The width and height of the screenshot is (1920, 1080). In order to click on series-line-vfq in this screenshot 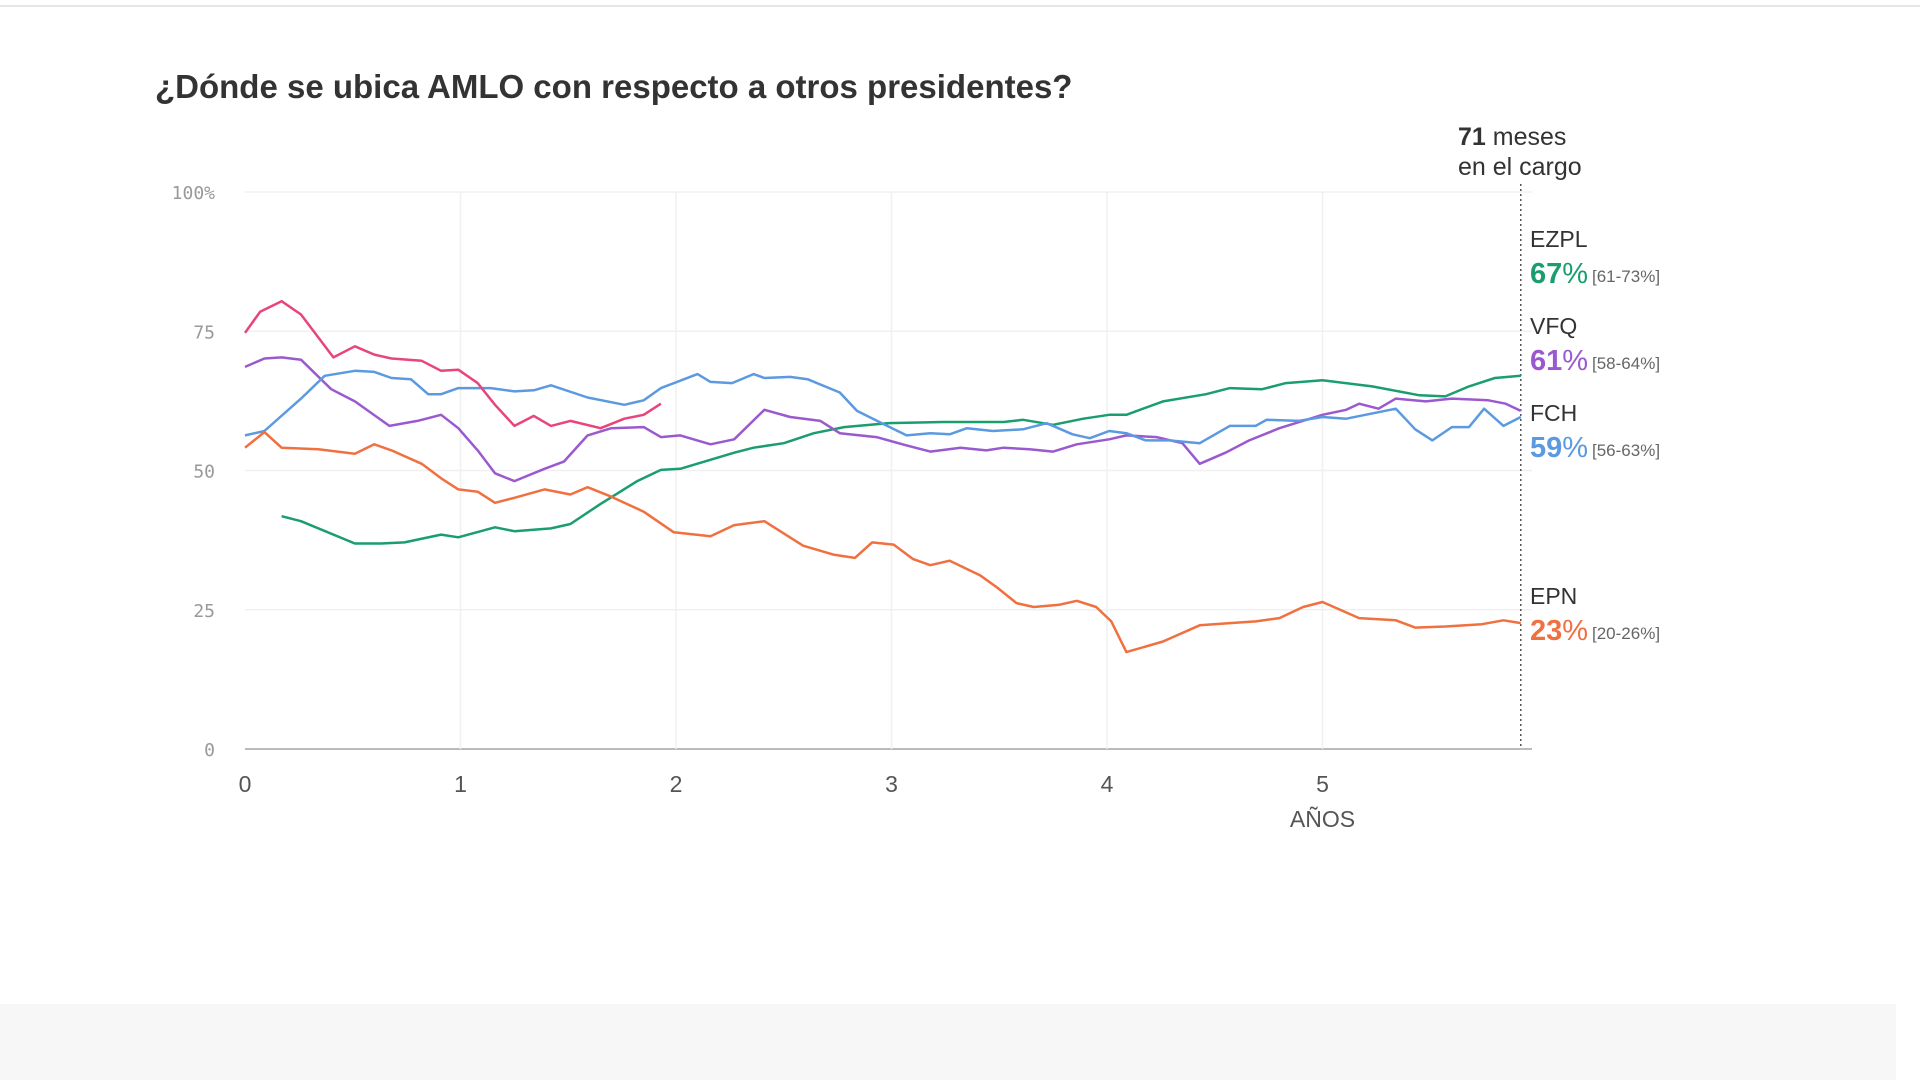, I will do `click(883, 419)`.